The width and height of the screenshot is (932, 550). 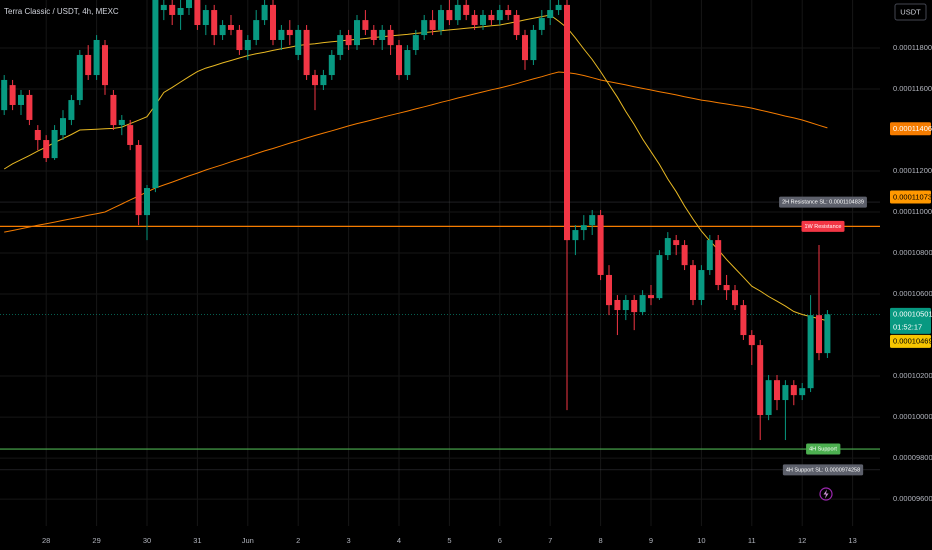 I want to click on alert-icon, so click(x=826, y=494).